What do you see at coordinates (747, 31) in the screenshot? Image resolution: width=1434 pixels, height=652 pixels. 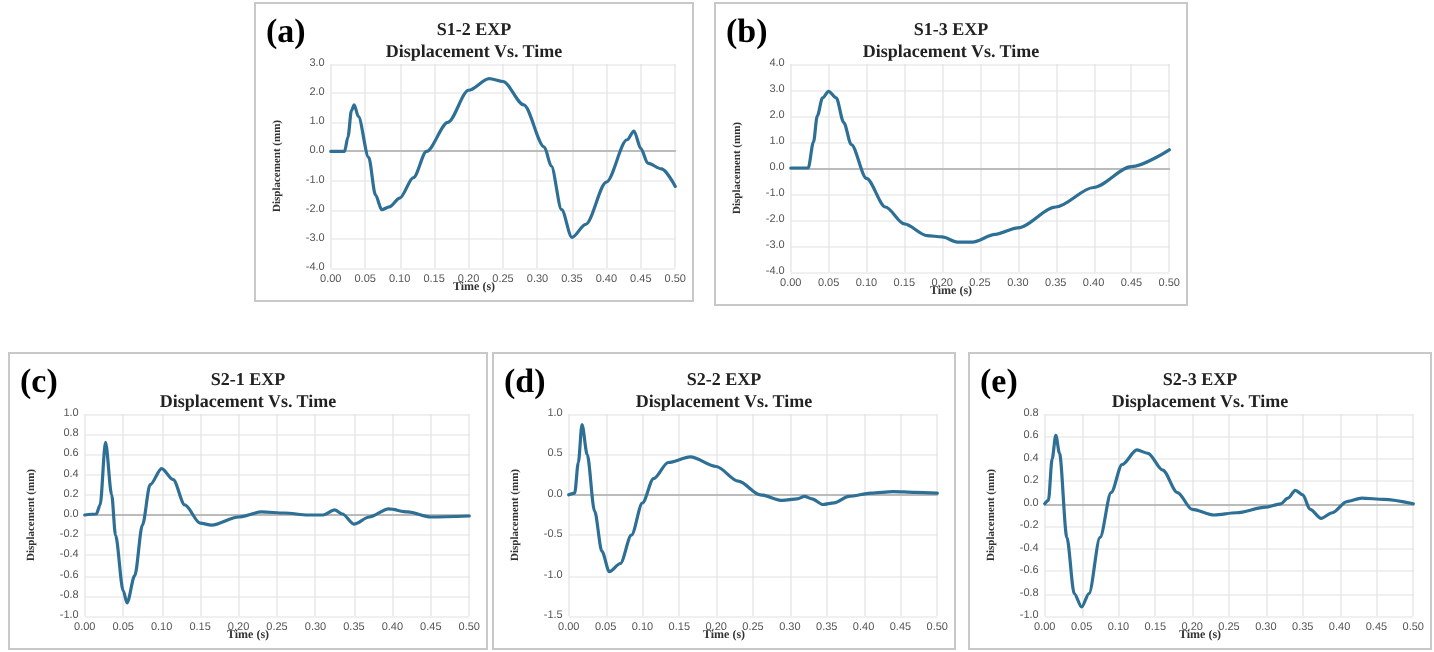 I see `text: (b)` at bounding box center [747, 31].